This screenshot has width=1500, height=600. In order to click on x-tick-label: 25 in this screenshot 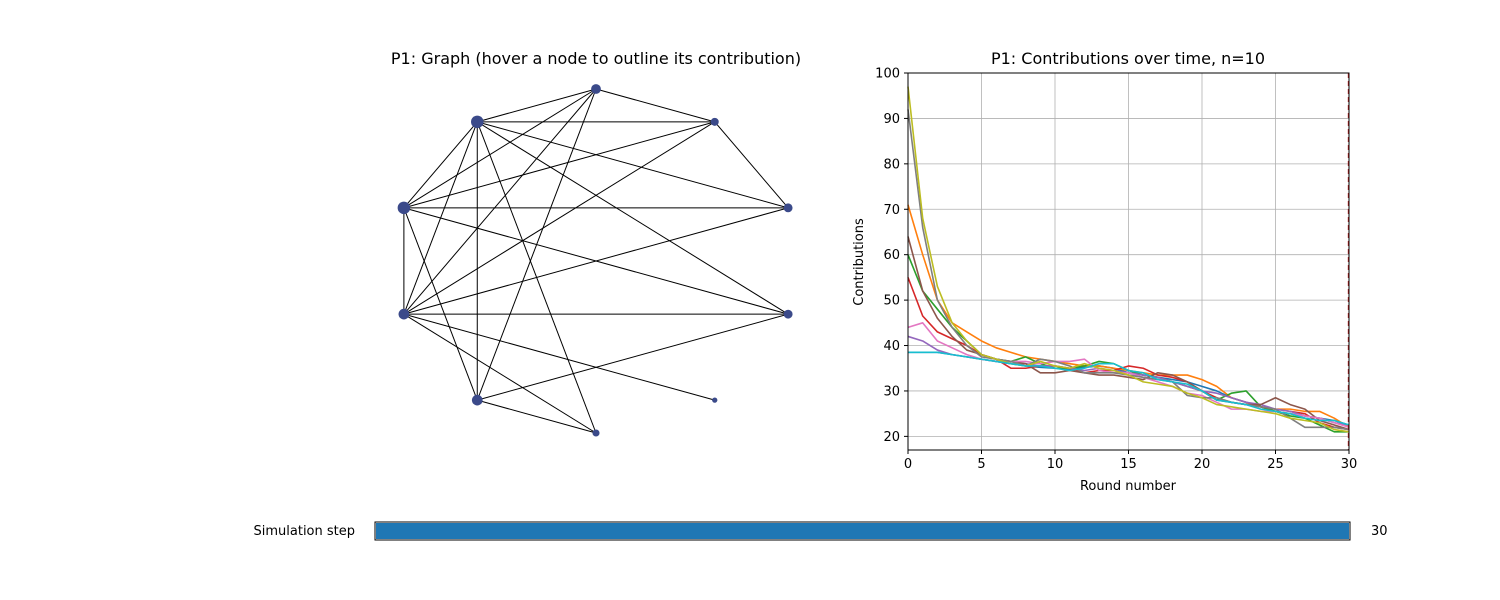, I will do `click(1275, 464)`.